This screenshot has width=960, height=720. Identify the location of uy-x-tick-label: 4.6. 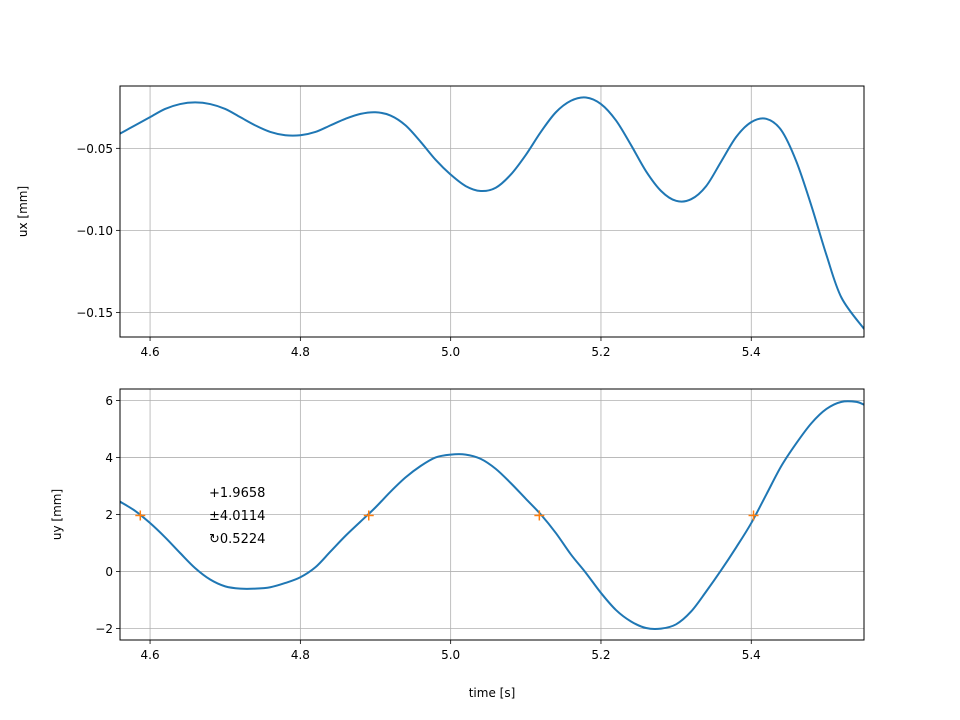
(150, 655).